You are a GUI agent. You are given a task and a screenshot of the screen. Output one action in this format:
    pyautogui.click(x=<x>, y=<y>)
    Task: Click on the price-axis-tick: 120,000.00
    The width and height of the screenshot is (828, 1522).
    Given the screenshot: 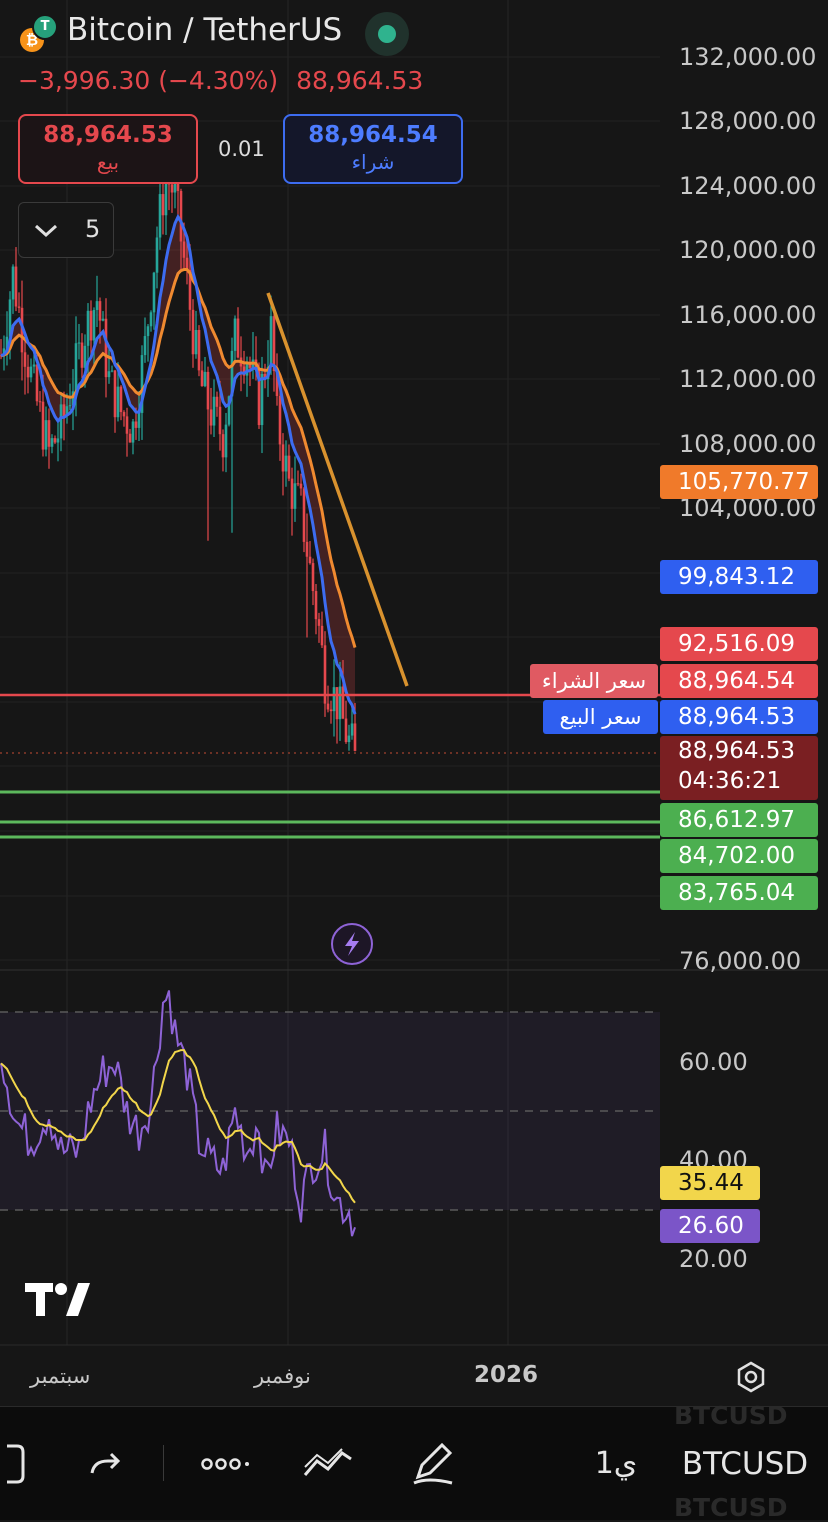 What is the action you would take?
    pyautogui.click(x=748, y=250)
    